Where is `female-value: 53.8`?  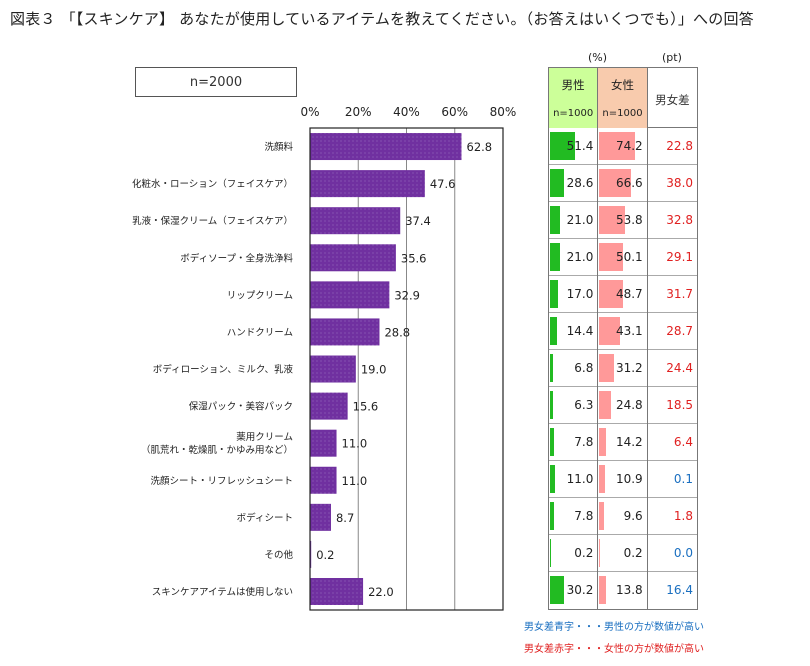
female-value: 53.8 is located at coordinates (629, 220).